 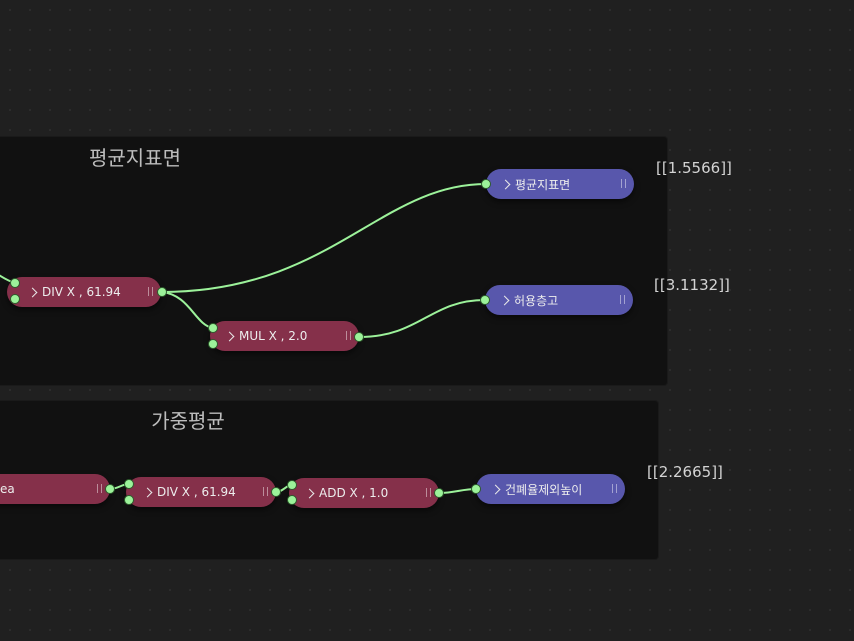 I want to click on link-div-to-avg-output, so click(x=324, y=238).